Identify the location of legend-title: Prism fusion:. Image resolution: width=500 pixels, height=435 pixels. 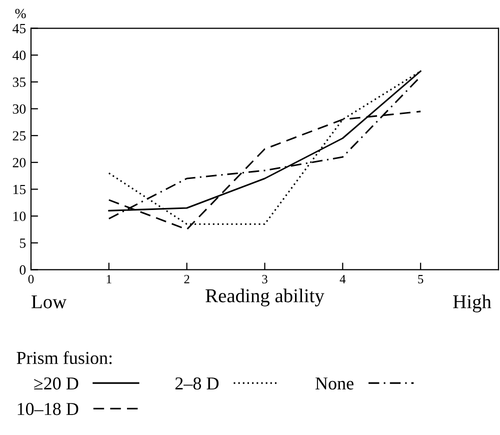
(64, 357).